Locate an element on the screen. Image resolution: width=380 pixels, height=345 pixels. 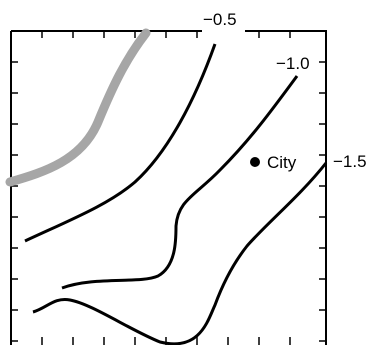
contour-label-minus-1-0: −1.0 is located at coordinates (293, 63).